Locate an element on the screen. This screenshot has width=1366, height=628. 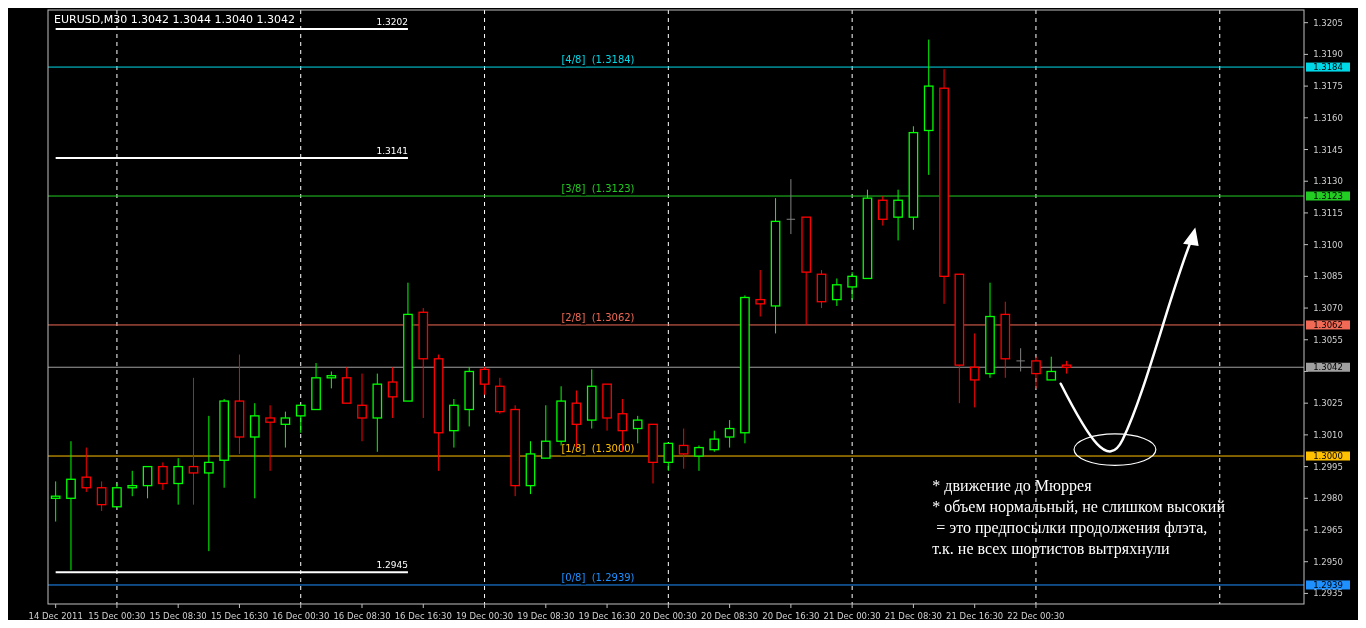
y-tick-label: 1.2980 is located at coordinates (1328, 498).